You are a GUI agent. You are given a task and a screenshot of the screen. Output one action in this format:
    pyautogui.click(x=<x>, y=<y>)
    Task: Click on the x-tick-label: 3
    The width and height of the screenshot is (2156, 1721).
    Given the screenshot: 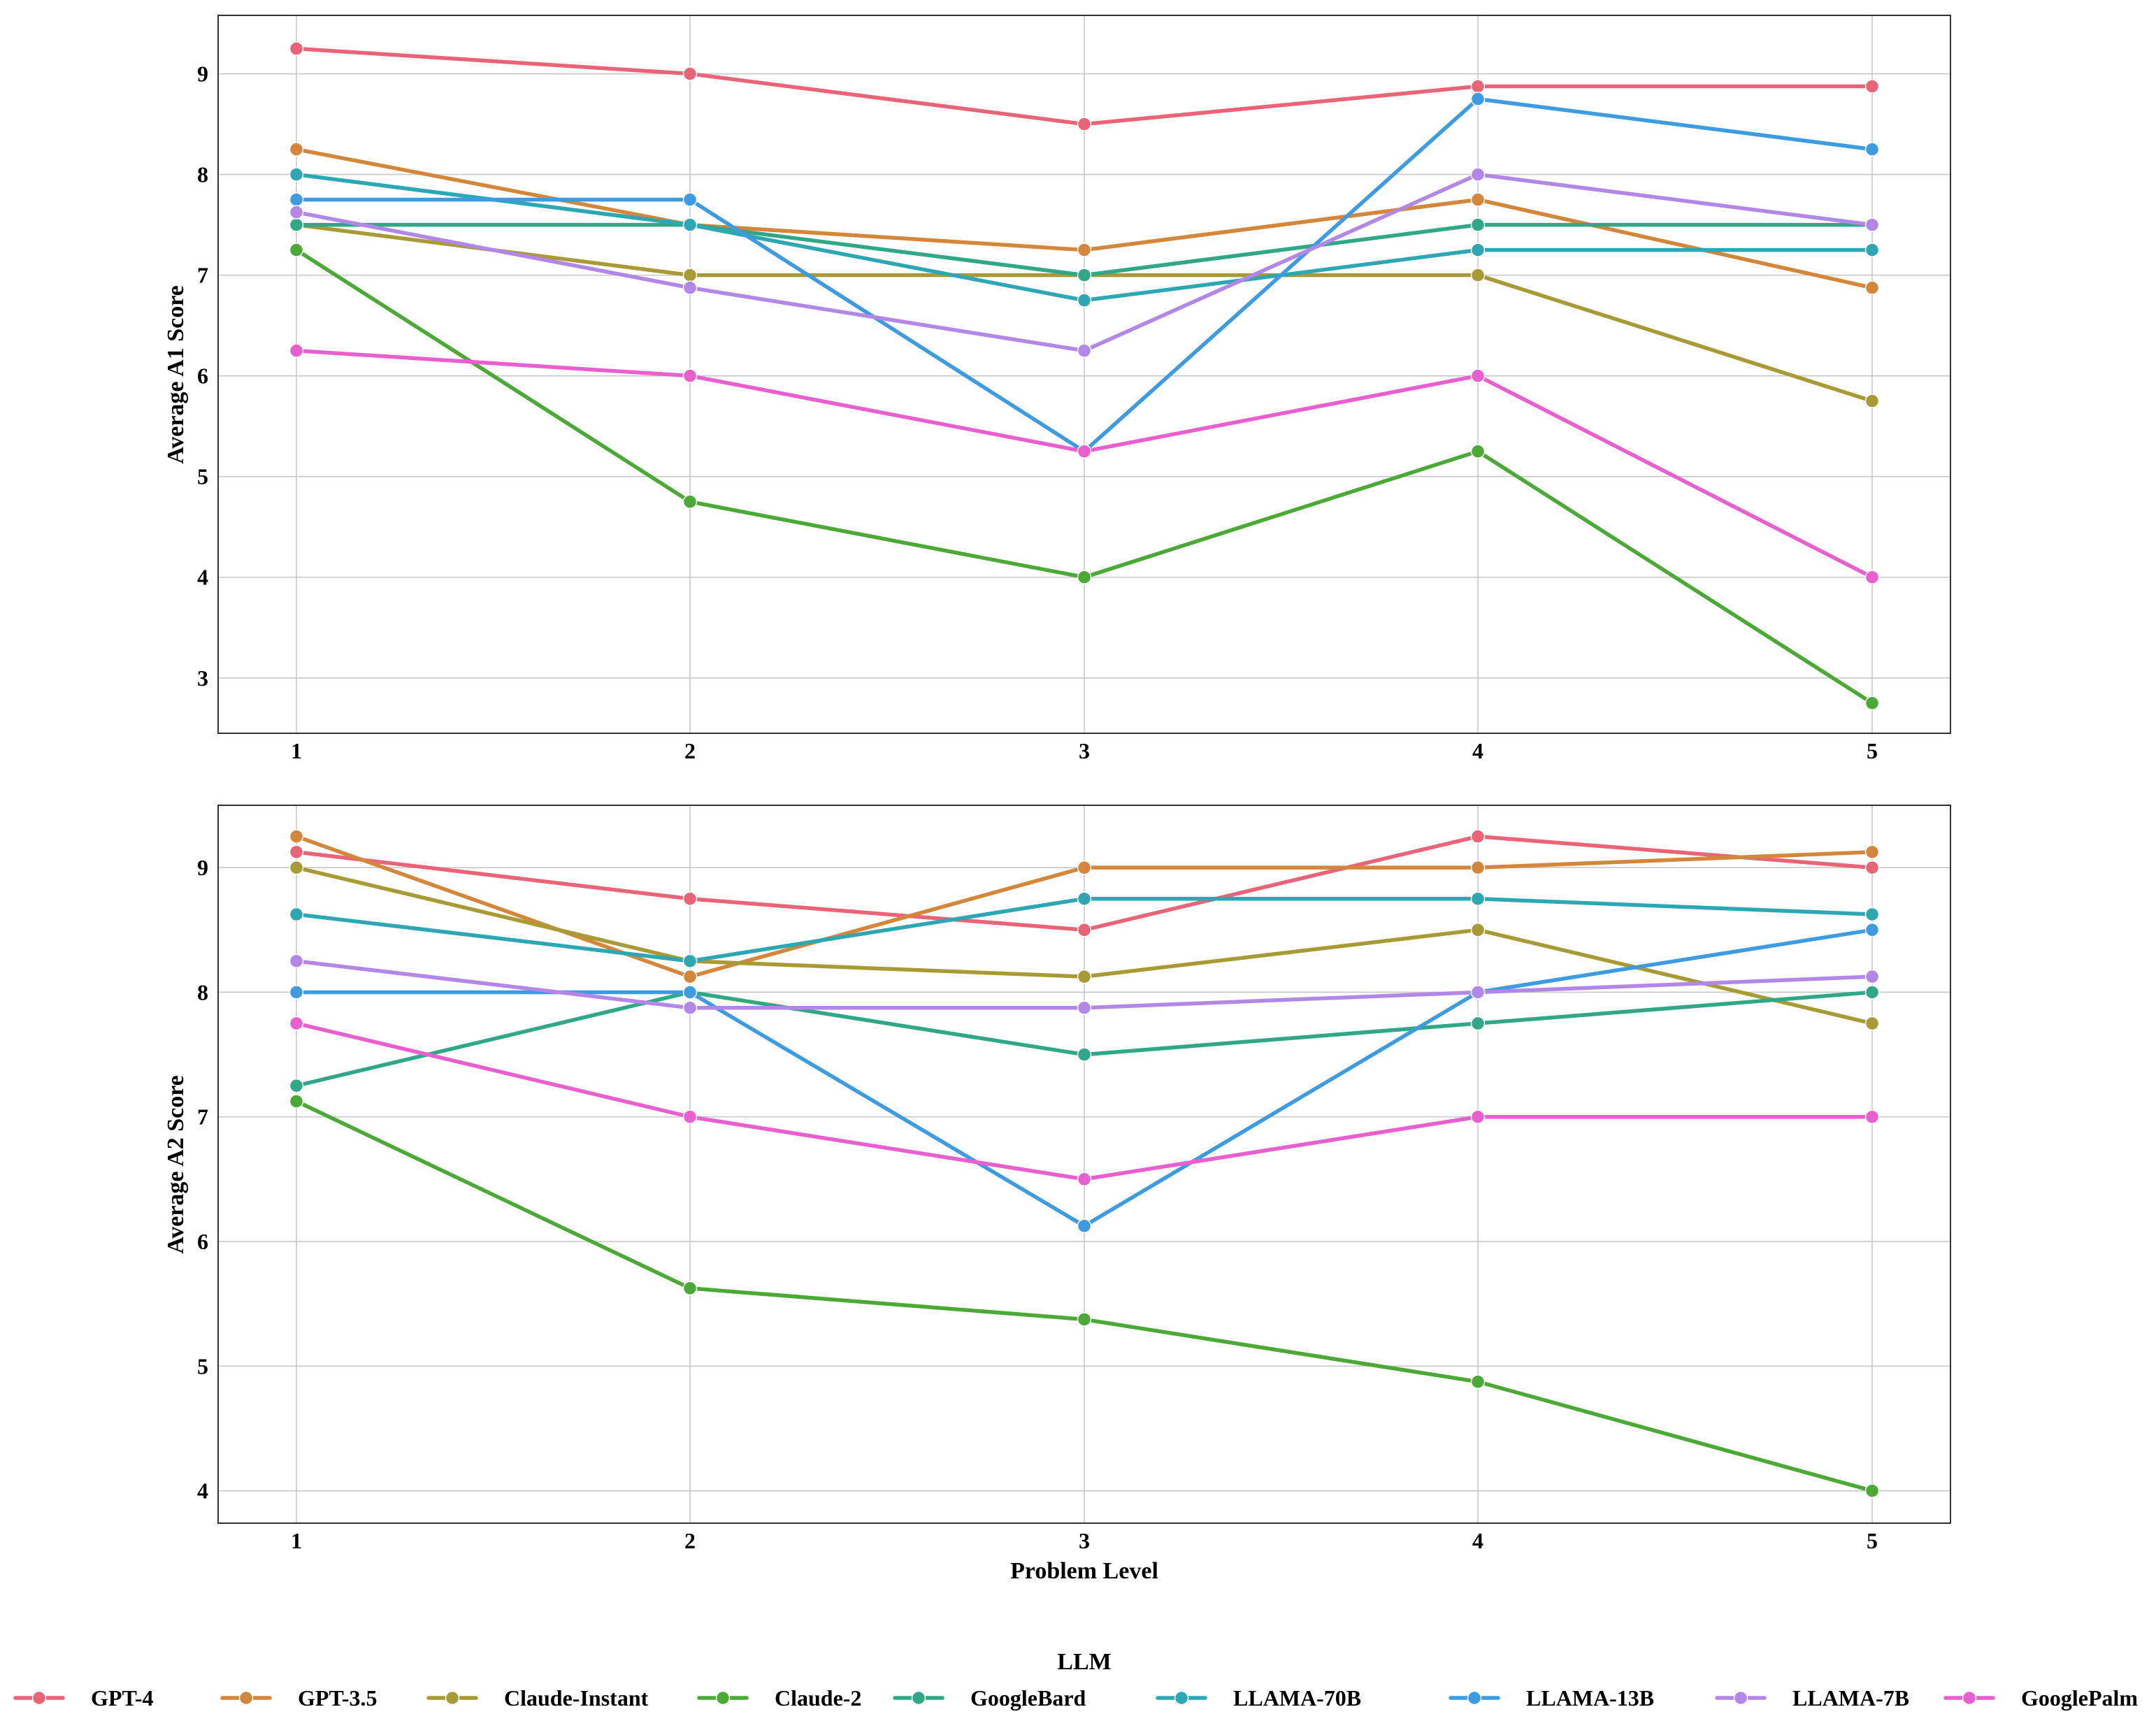 What is the action you would take?
    pyautogui.click(x=1084, y=750)
    